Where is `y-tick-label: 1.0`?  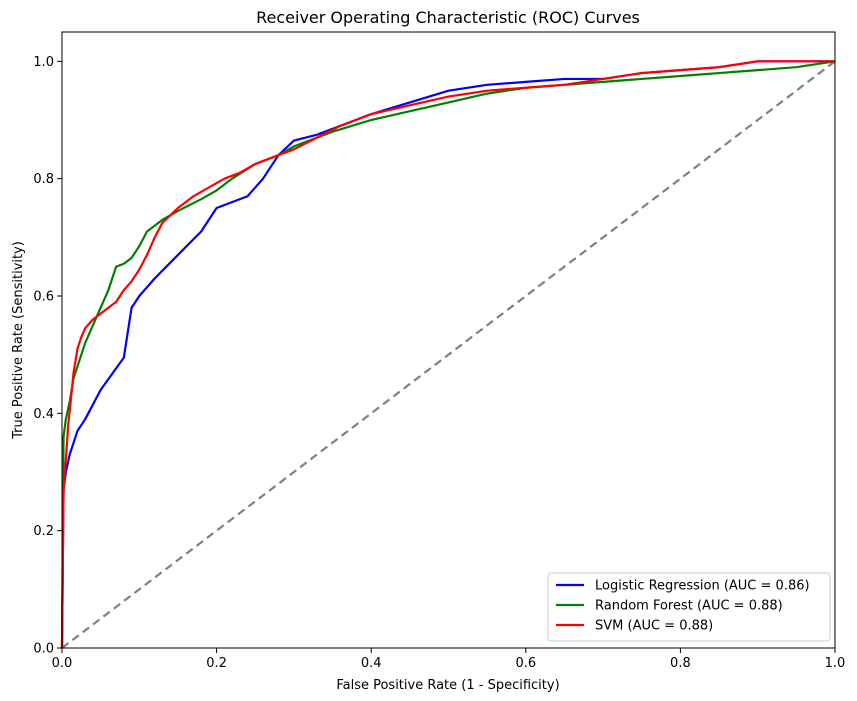
y-tick-label: 1.0 is located at coordinates (43, 62).